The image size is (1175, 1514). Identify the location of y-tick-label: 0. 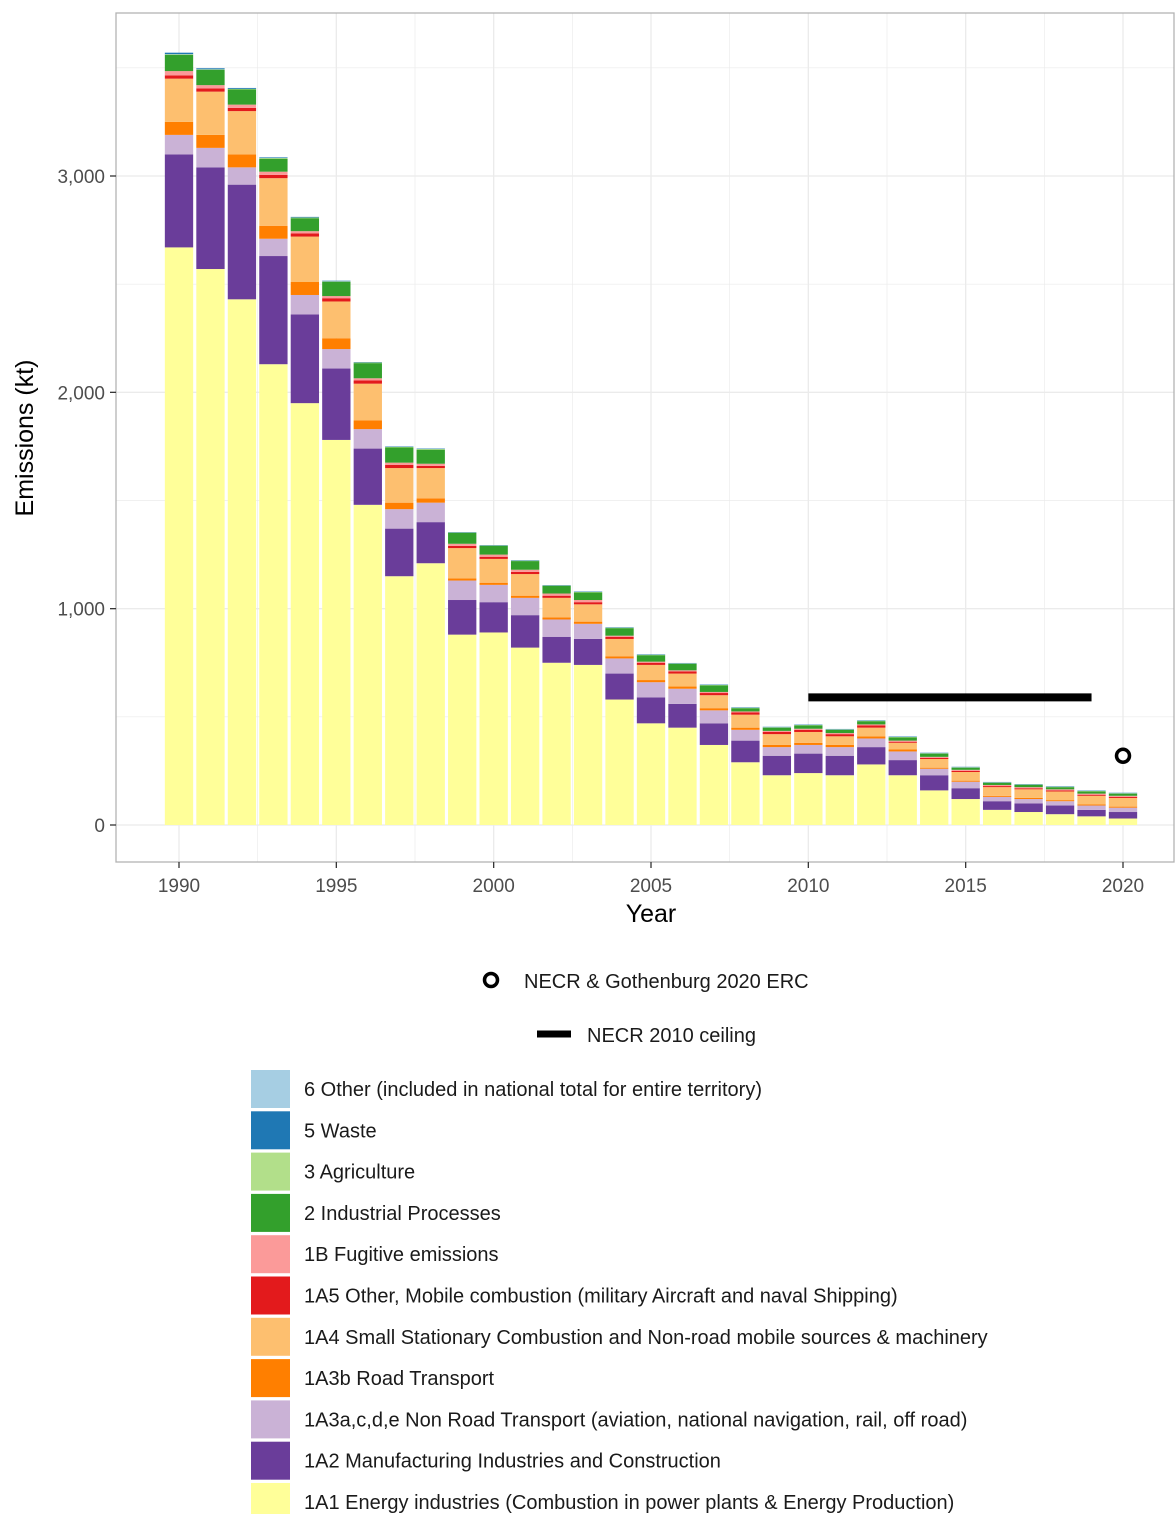
(99, 826).